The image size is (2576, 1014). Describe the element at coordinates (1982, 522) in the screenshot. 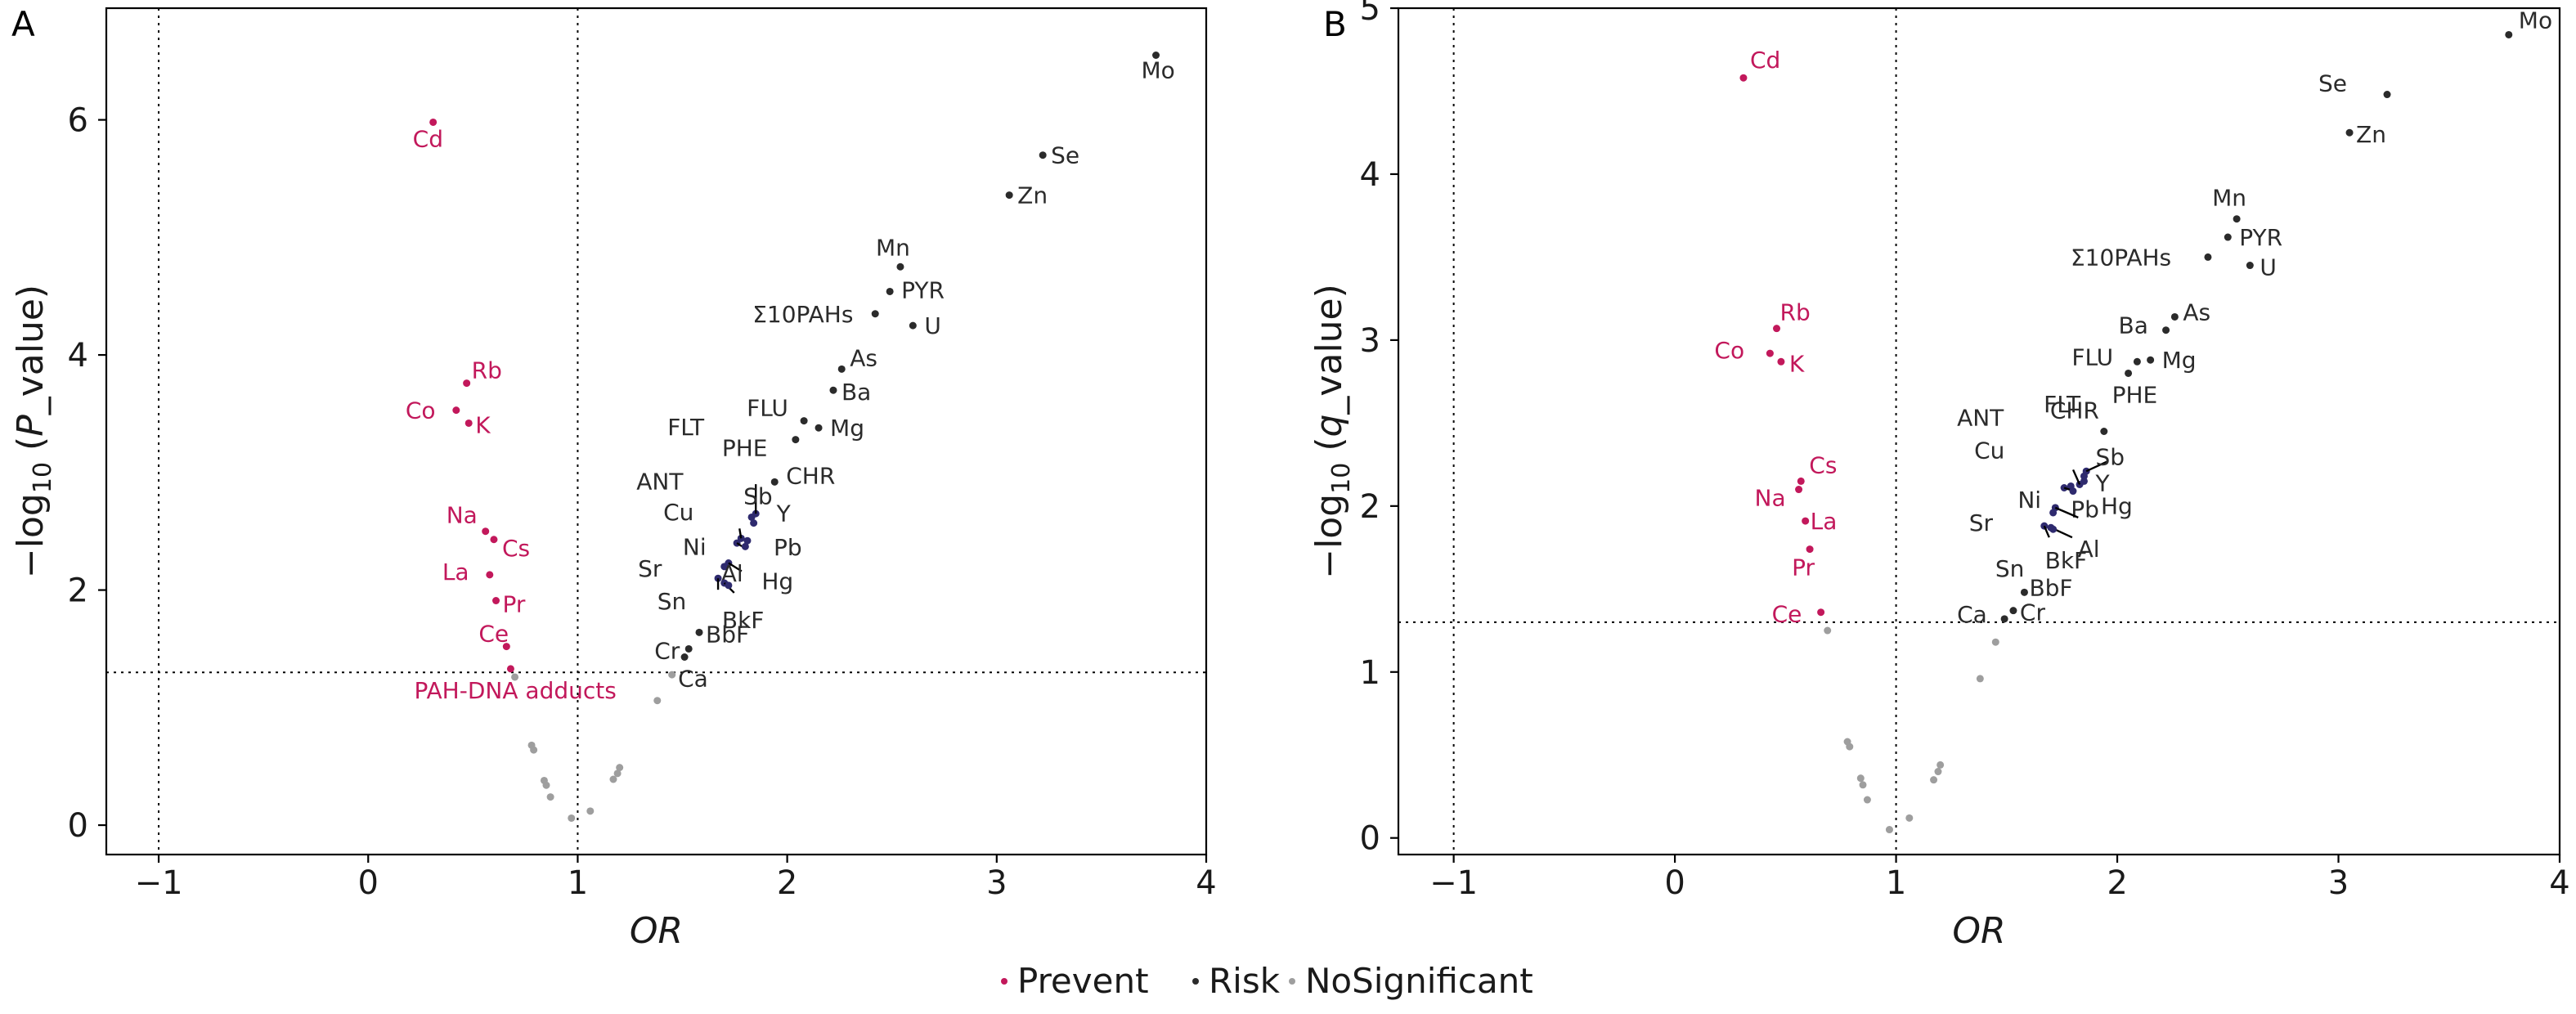

I see `point-label: Sr` at that location.